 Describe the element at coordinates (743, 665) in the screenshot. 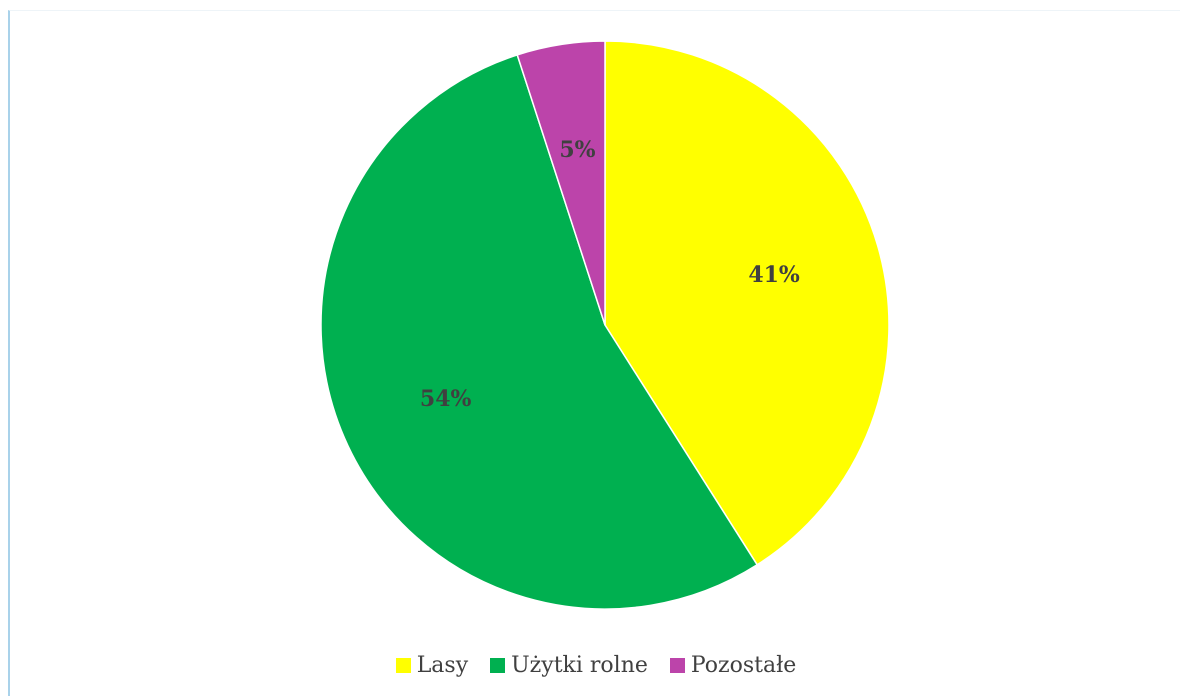

I see `legend-label-pozostale: Pozostałe` at that location.